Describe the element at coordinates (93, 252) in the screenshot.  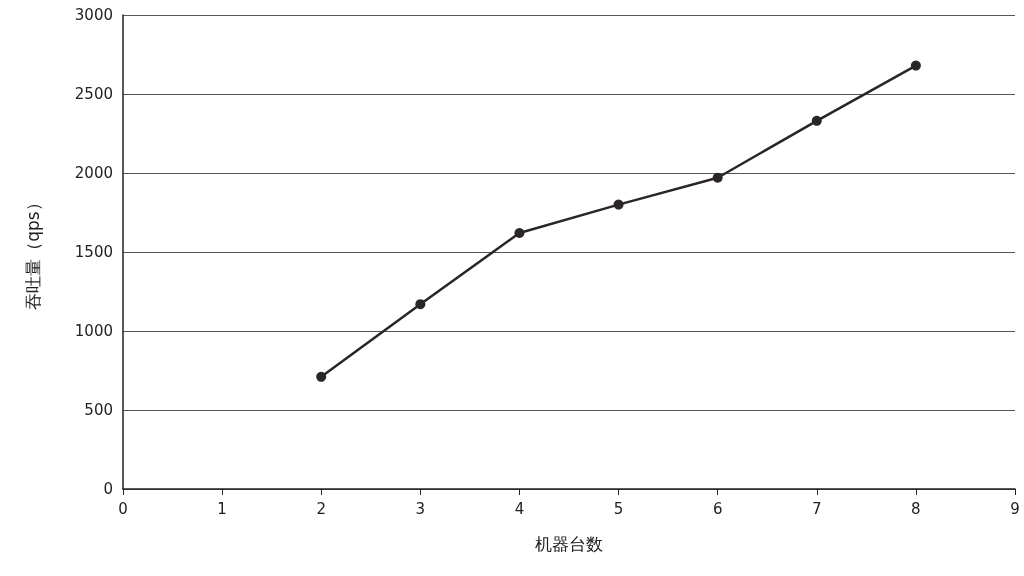
I see `y-tick-label: 1500` at that location.